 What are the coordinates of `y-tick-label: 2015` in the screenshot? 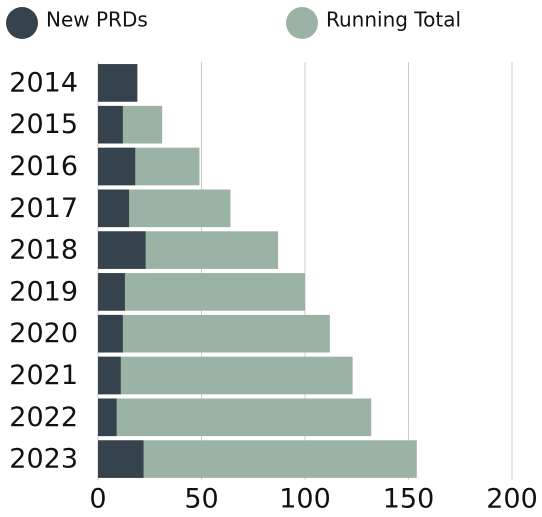 It's located at (43, 124).